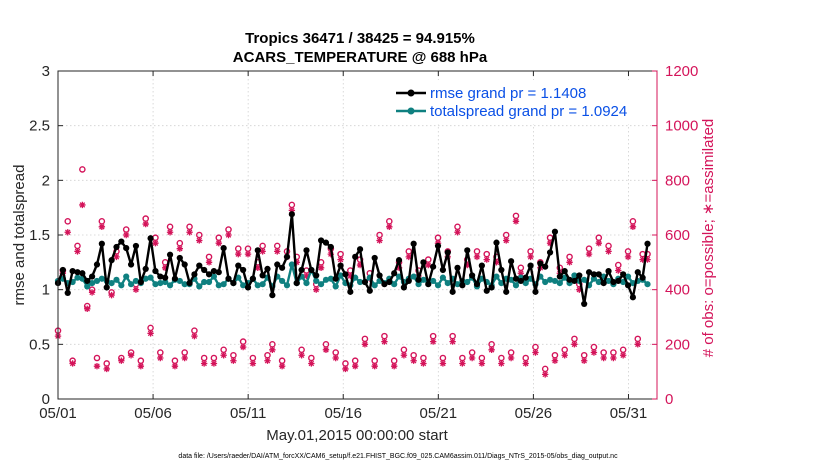 The image size is (830, 470). I want to click on x-tick-label: 05/06, so click(153, 413).